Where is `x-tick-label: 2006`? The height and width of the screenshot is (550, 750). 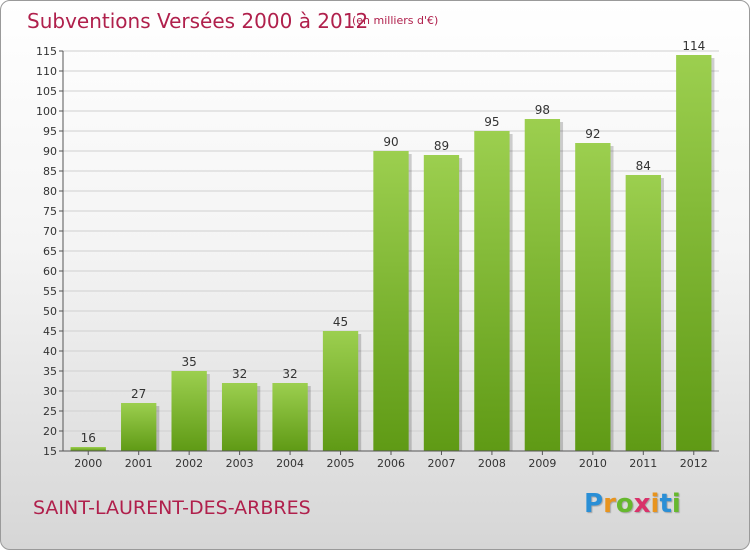 x-tick-label: 2006 is located at coordinates (391, 463).